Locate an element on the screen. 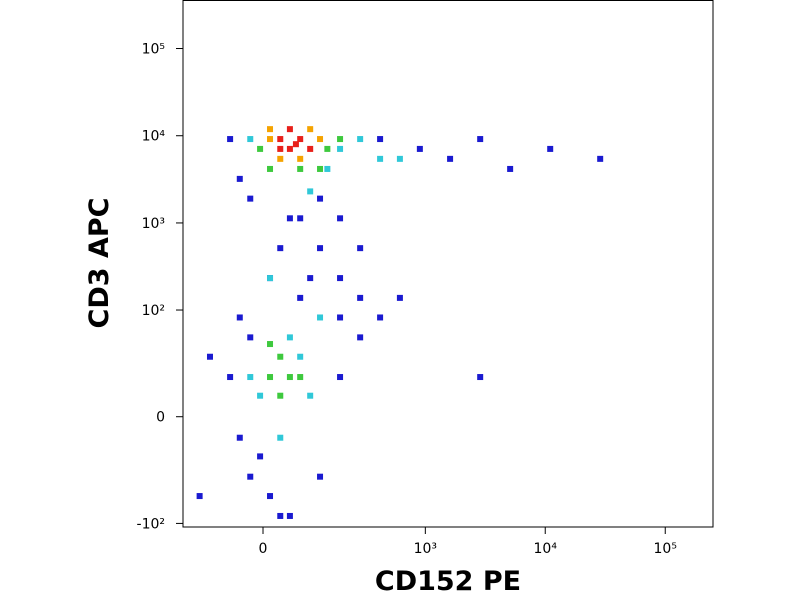  x-tick-label: 10⁴ is located at coordinates (546, 549).